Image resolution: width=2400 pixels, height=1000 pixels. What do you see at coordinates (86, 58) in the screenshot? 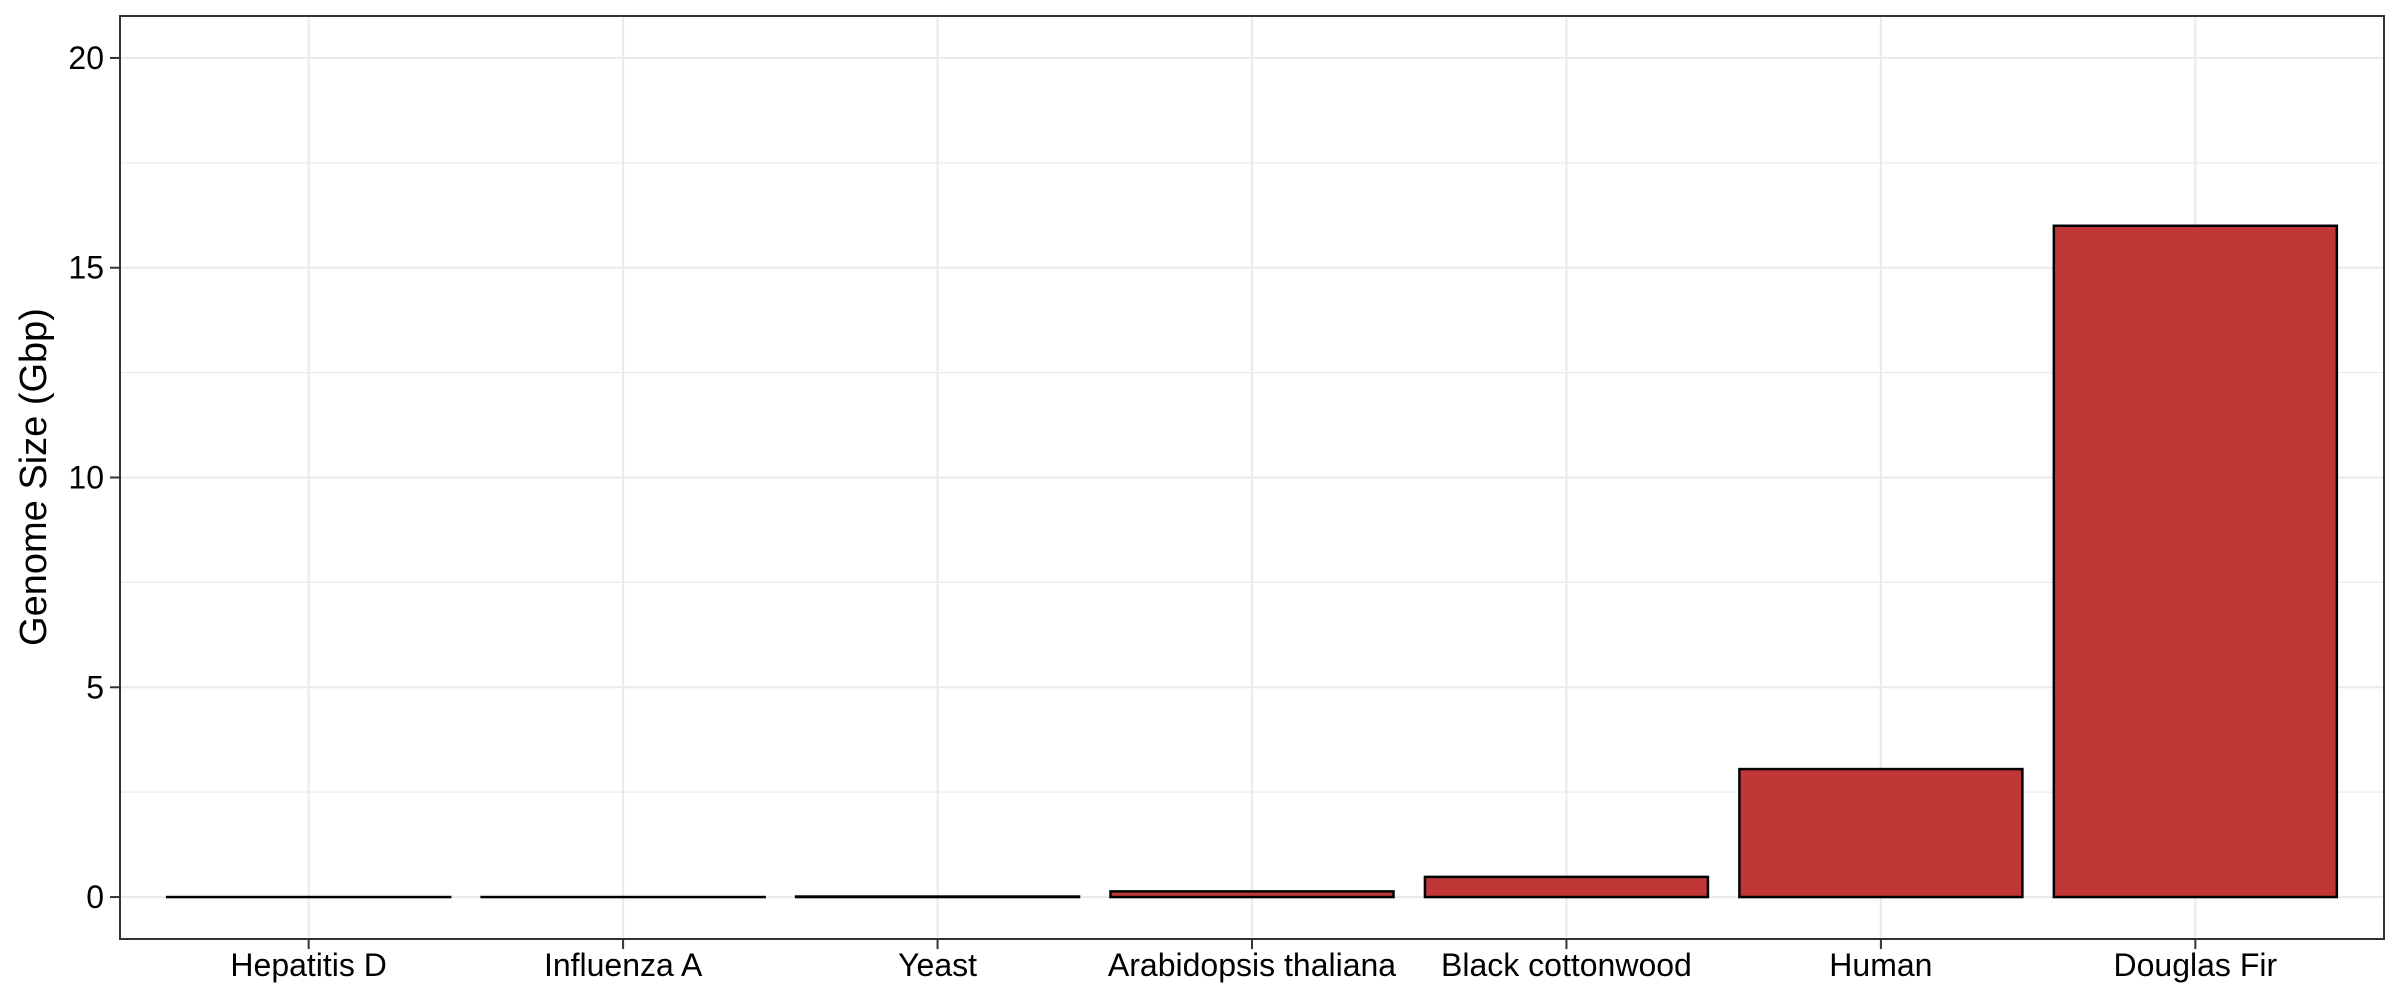
I see `y-tick-label: 20` at bounding box center [86, 58].